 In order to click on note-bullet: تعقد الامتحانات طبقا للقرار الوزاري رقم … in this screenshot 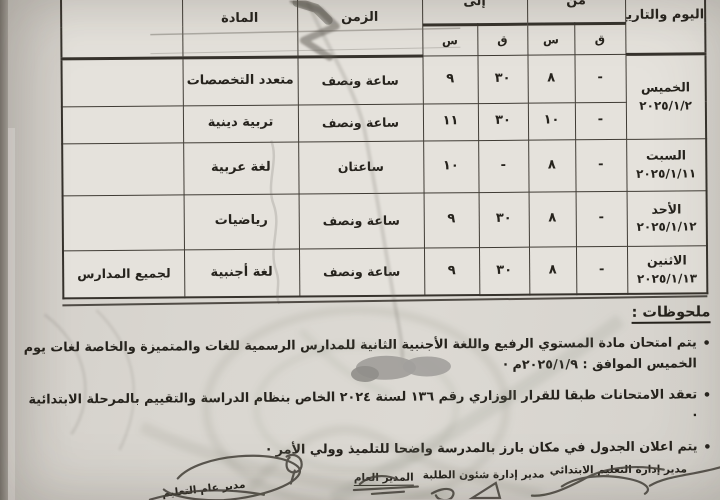, I will do `click(358, 408)`.